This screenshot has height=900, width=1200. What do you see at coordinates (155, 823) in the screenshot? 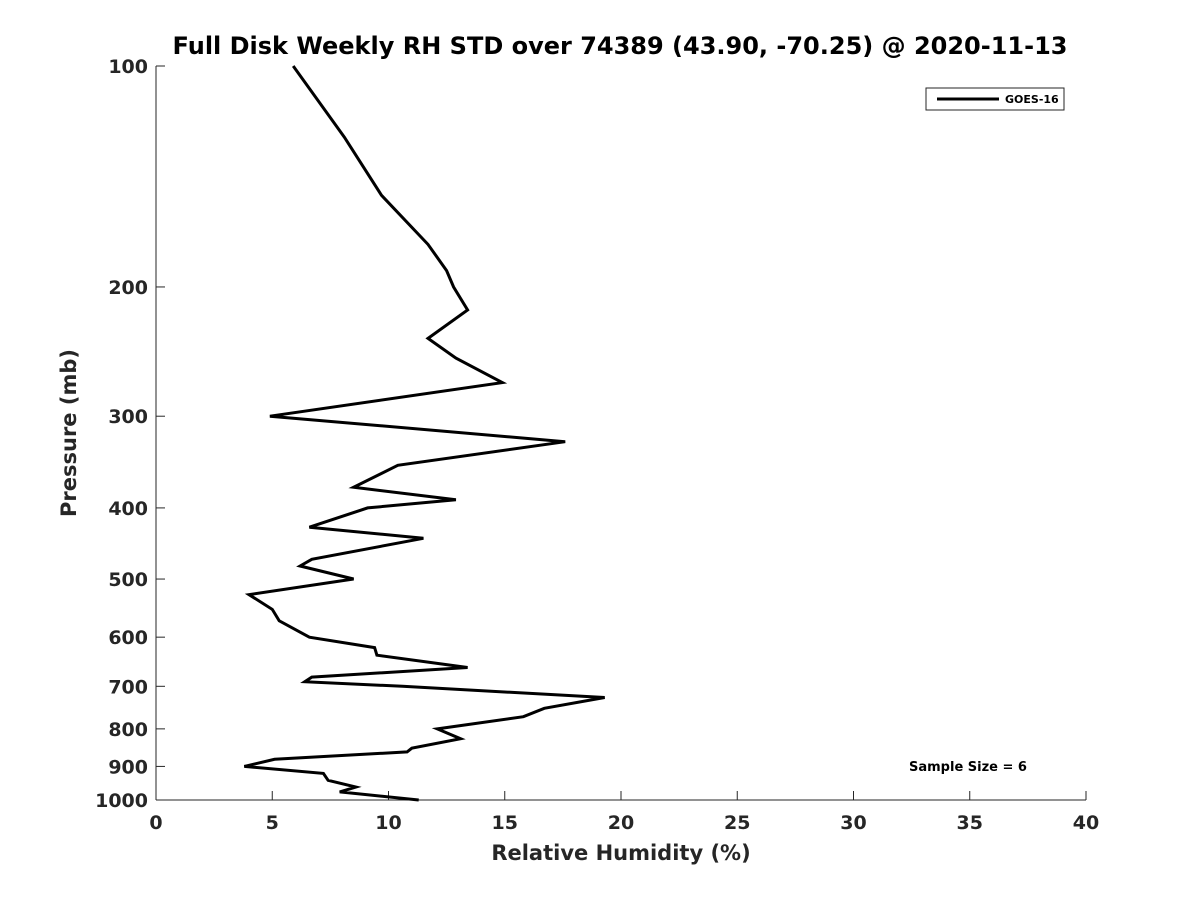
I see `x-tick-label: 0` at bounding box center [155, 823].